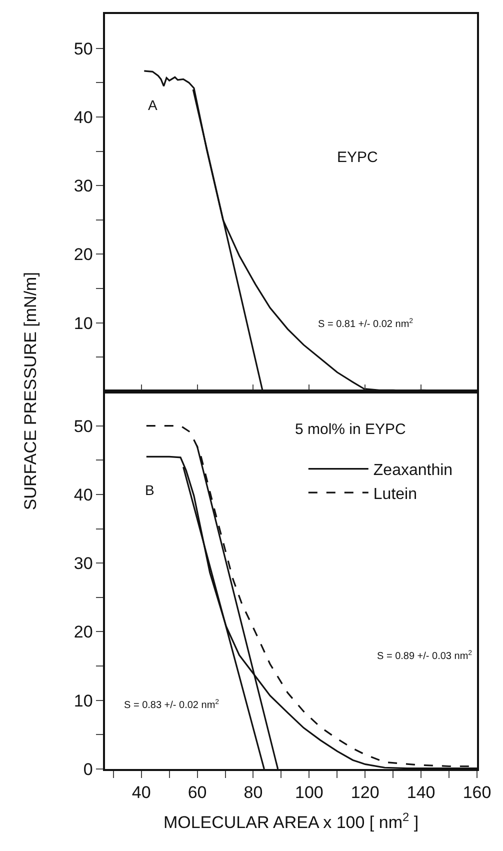 This screenshot has width=503, height=851. I want to click on x-tick-label: 140, so click(421, 792).